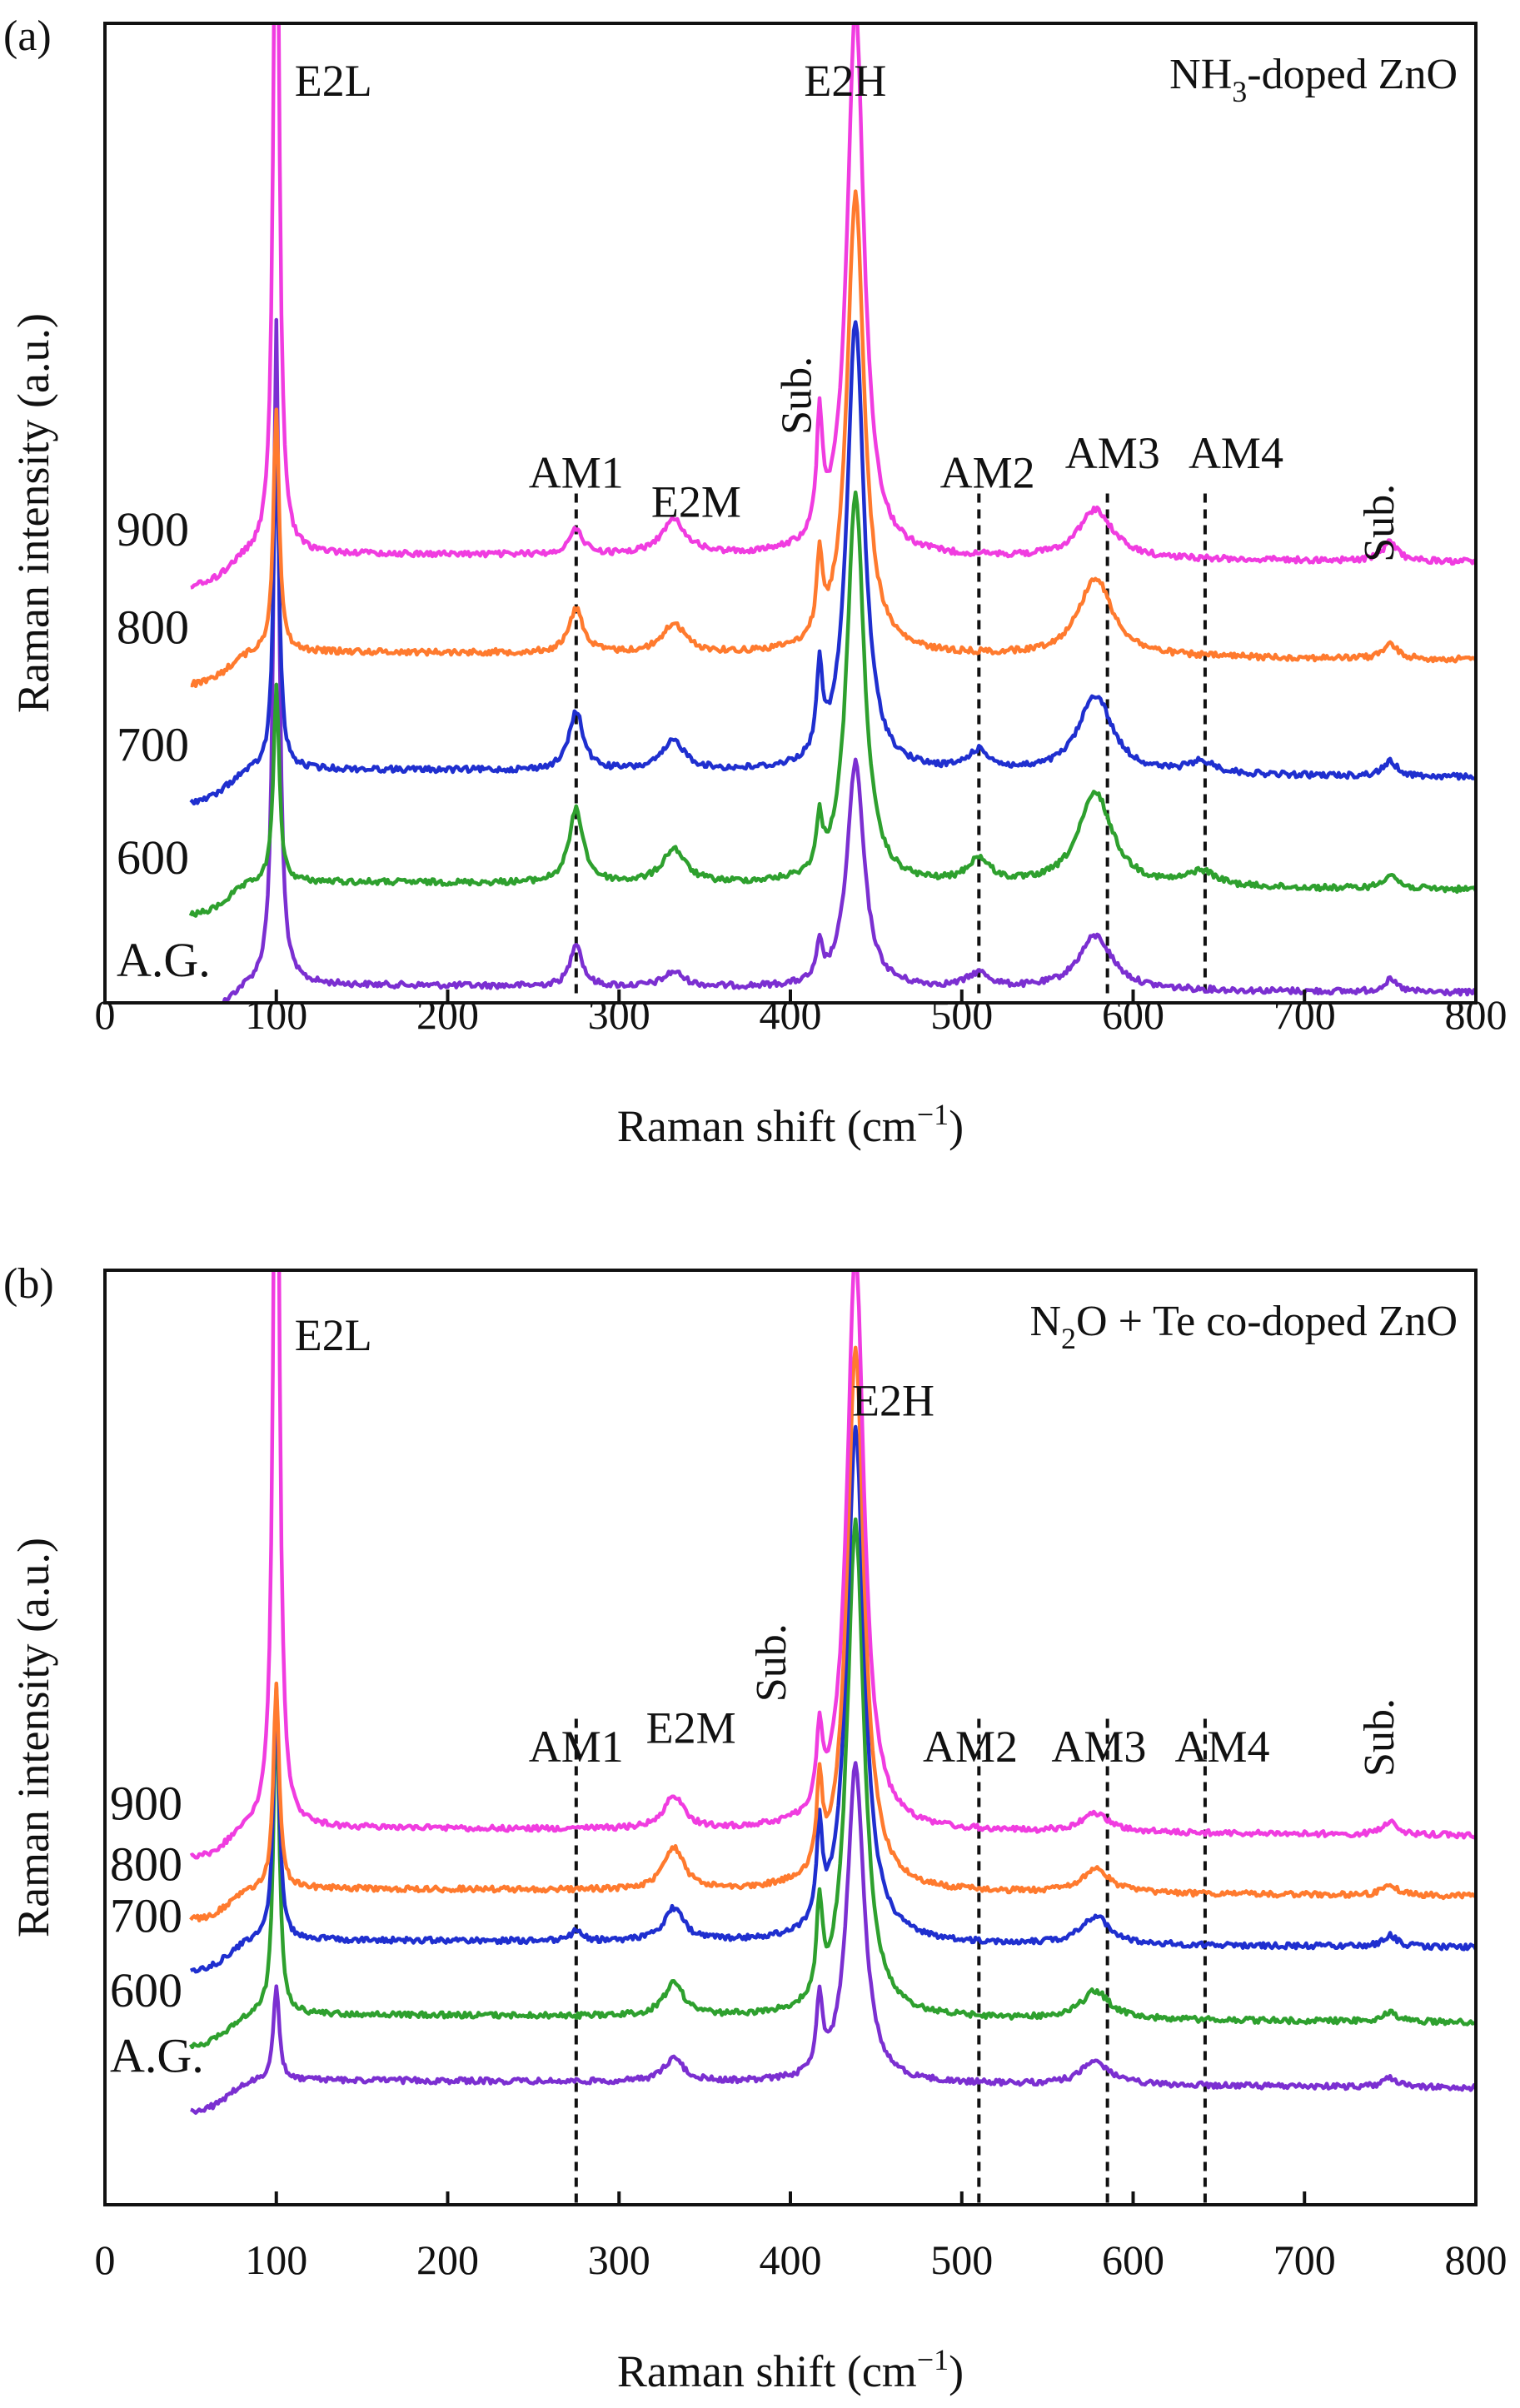 The image size is (1520, 2408). I want to click on spectrum-ag, so click(833, 1938).